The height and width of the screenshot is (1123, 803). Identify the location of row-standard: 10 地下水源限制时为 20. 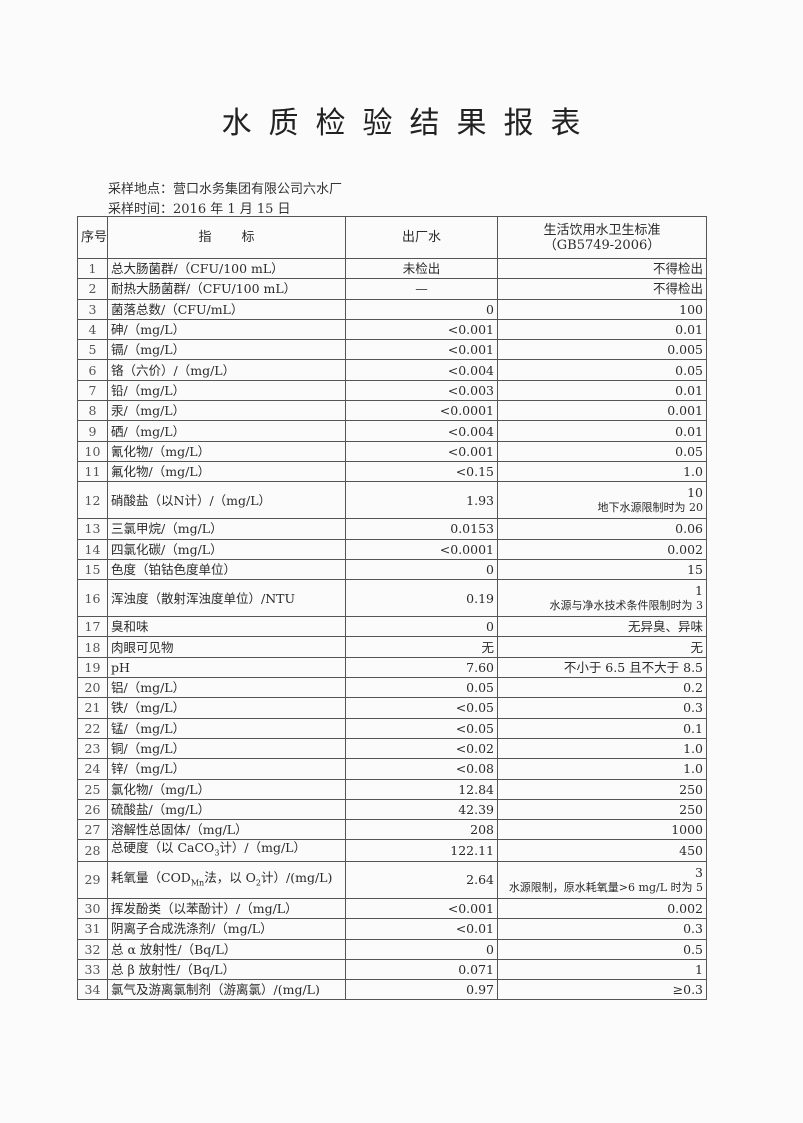
(602, 500).